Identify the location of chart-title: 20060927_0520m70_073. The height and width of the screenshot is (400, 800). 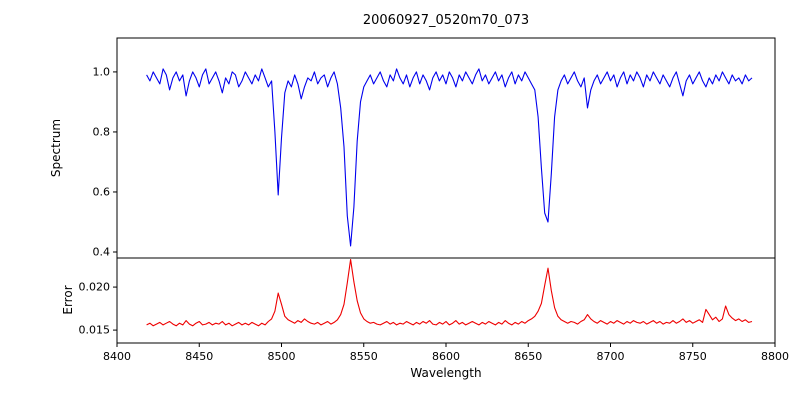
(446, 20).